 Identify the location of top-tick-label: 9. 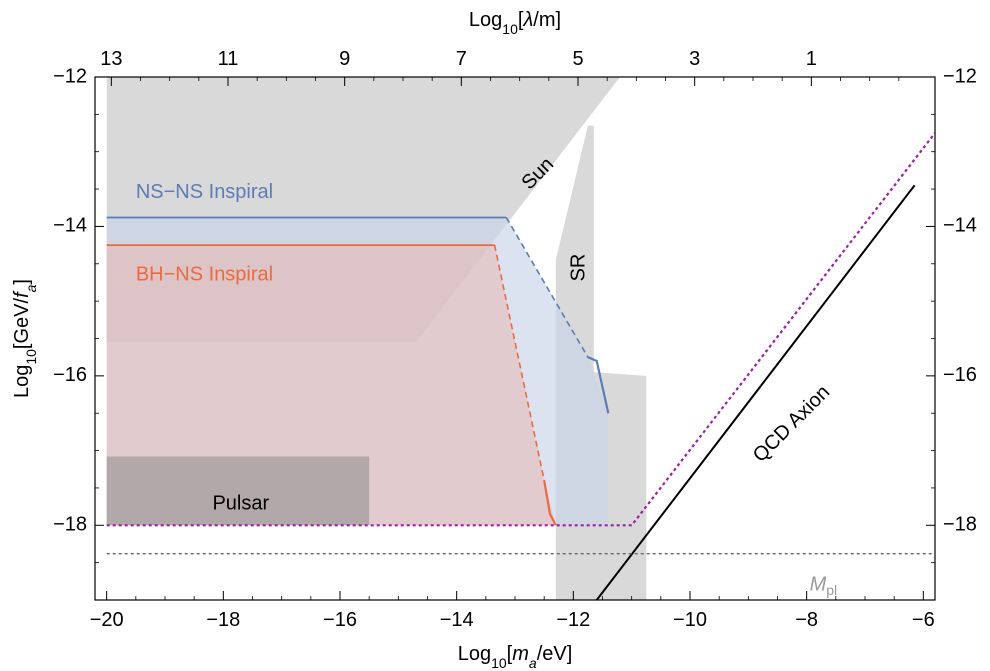
(344, 59).